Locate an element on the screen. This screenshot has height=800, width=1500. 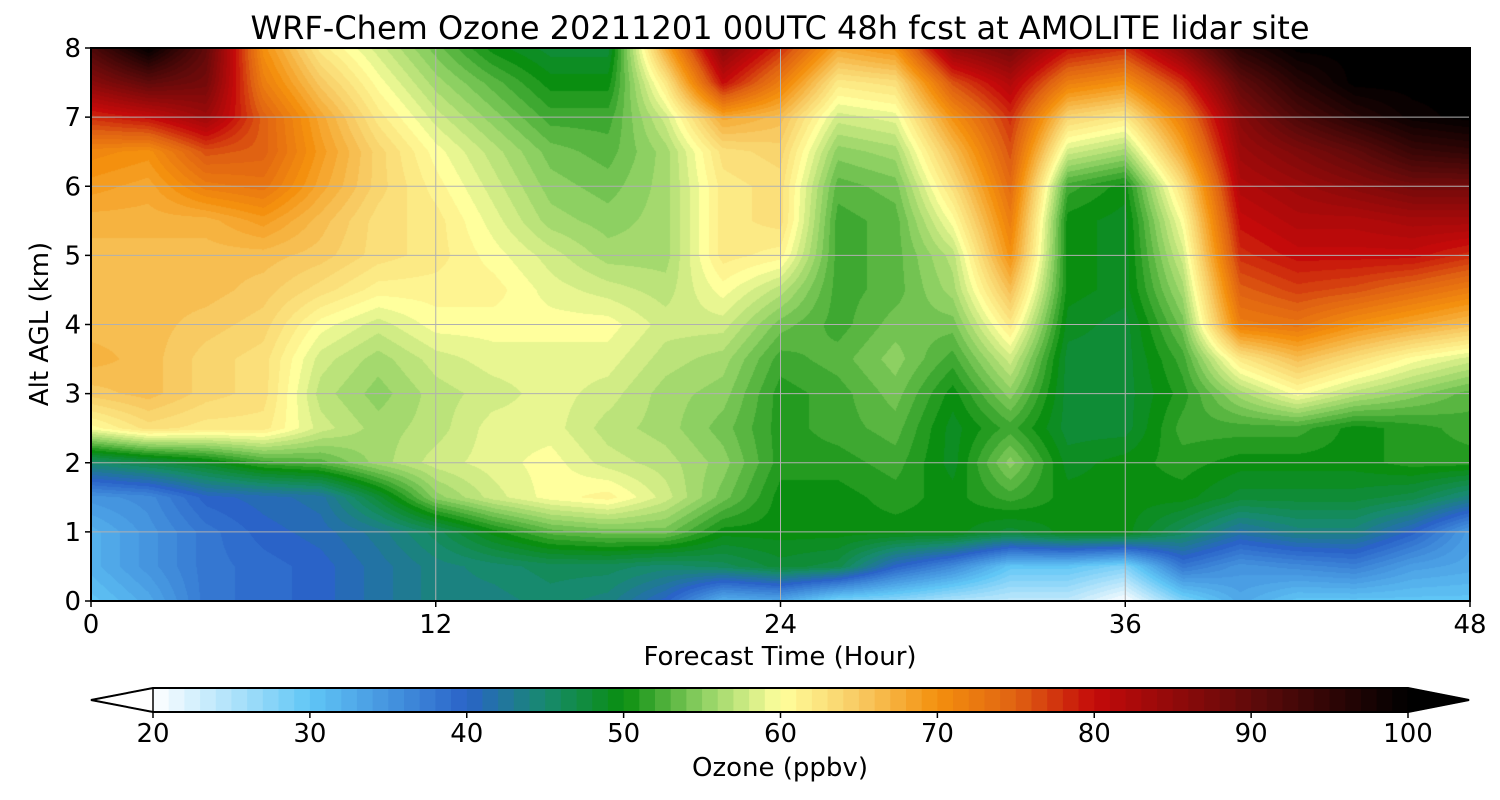
y-tick-label: 7 is located at coordinates (72, 118).